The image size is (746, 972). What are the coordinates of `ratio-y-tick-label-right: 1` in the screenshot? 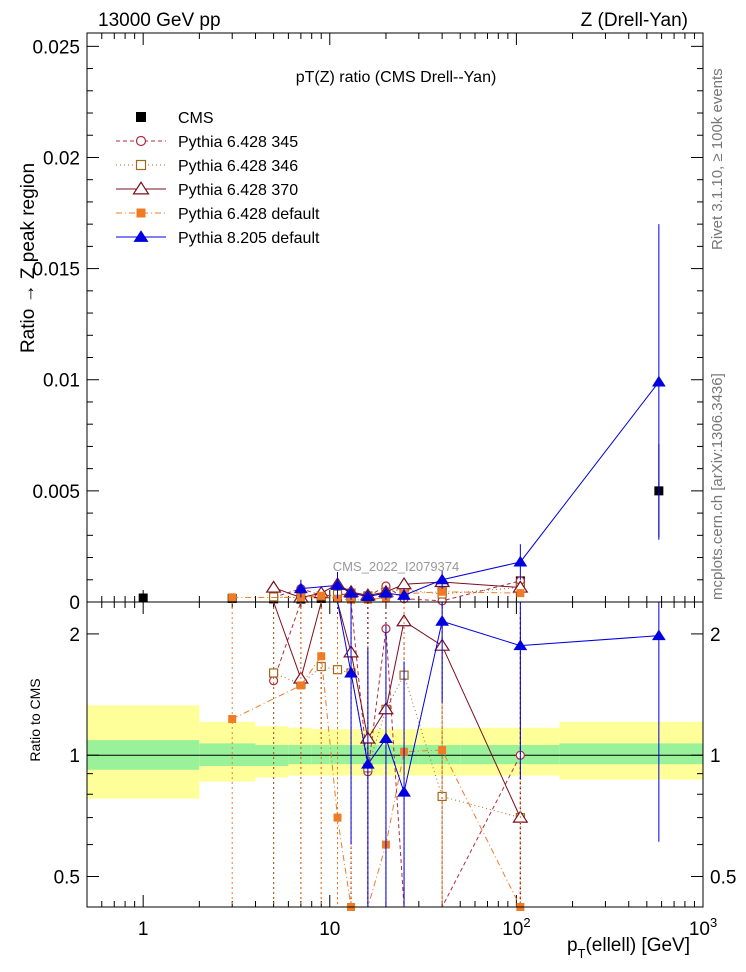 It's located at (715, 756).